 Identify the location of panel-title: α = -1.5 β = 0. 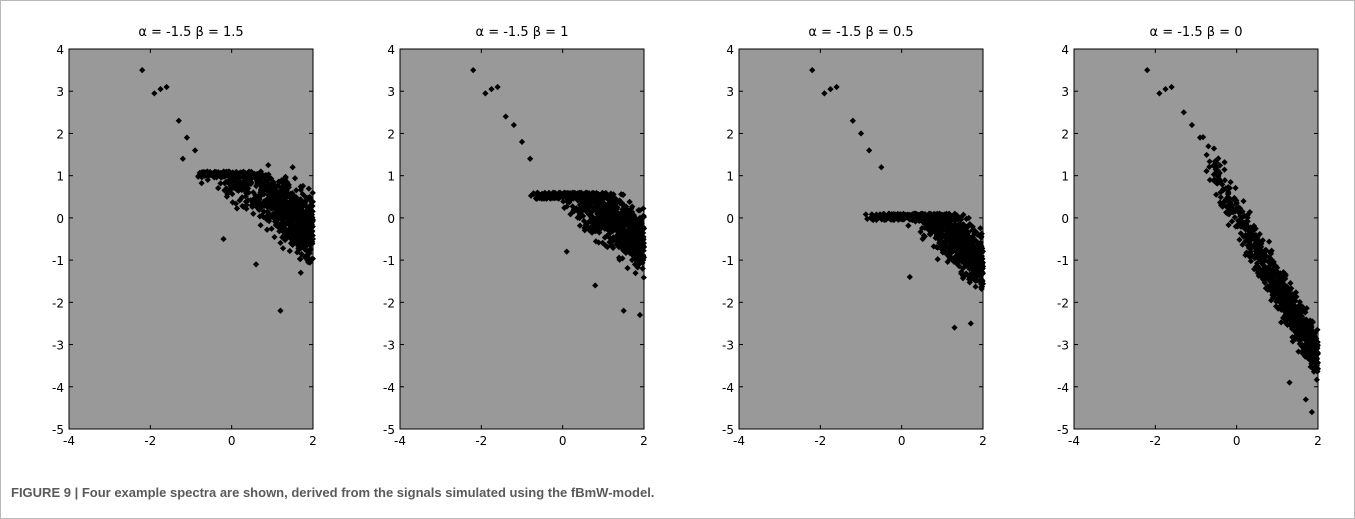
(1196, 32).